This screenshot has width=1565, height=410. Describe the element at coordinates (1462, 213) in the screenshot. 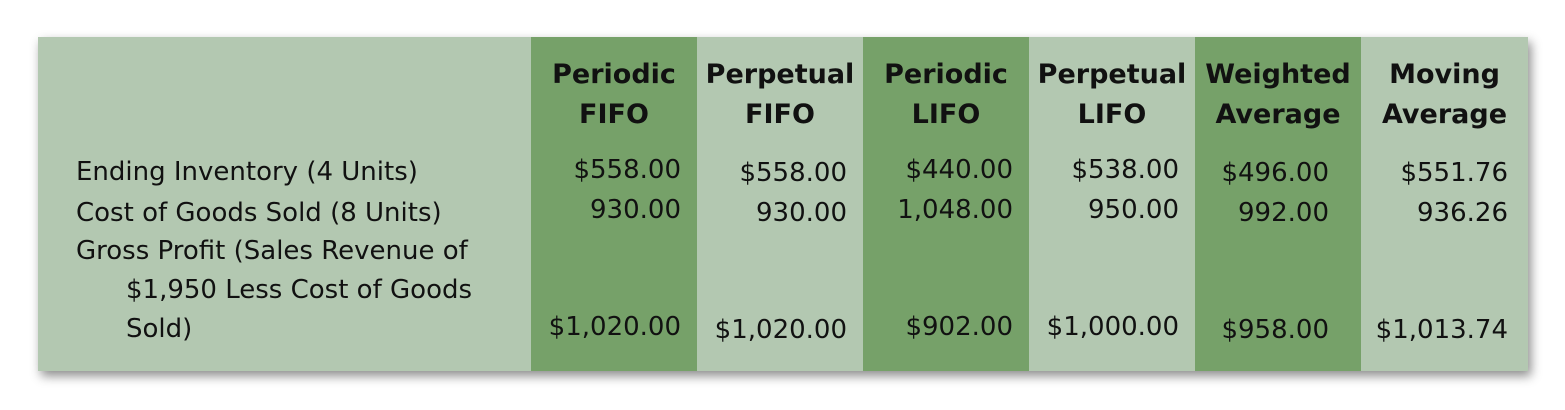

I see `cell-cost-of-goods-sold: 936.26` at that location.